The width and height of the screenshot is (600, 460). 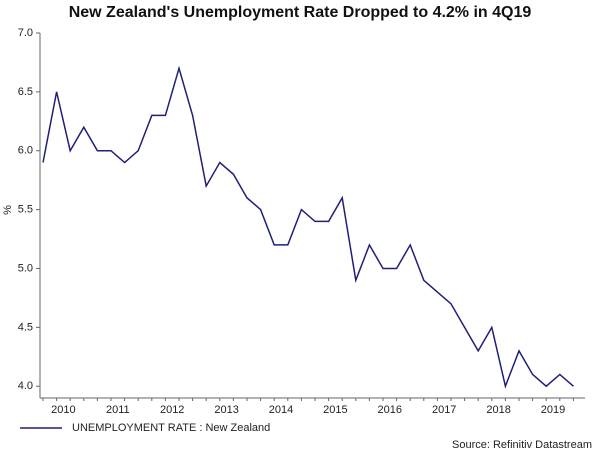 I want to click on y-tick-label: 6.0, so click(x=25, y=151).